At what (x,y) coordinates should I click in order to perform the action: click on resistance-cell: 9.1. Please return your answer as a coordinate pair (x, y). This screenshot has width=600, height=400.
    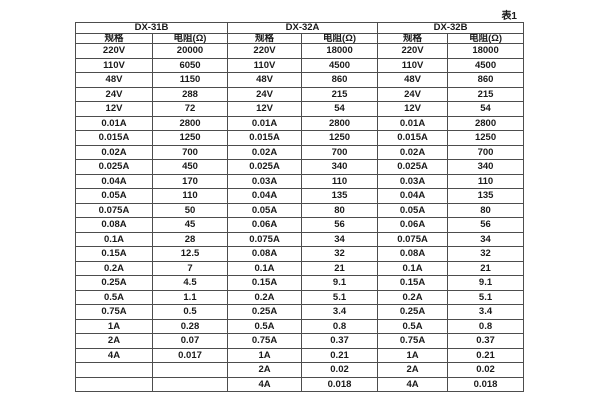
    Looking at the image, I should click on (340, 283).